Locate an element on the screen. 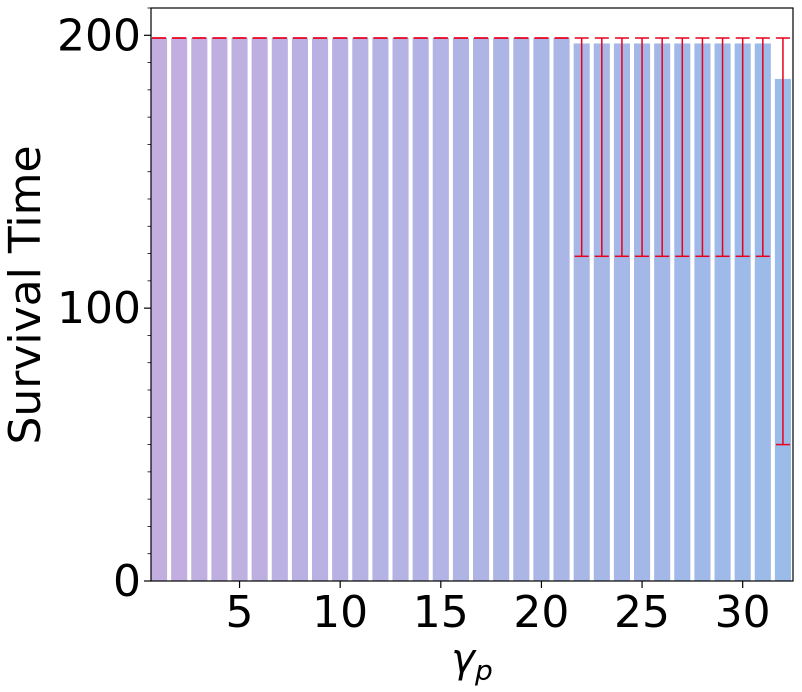  y-tick-label: 200 is located at coordinates (99, 35).